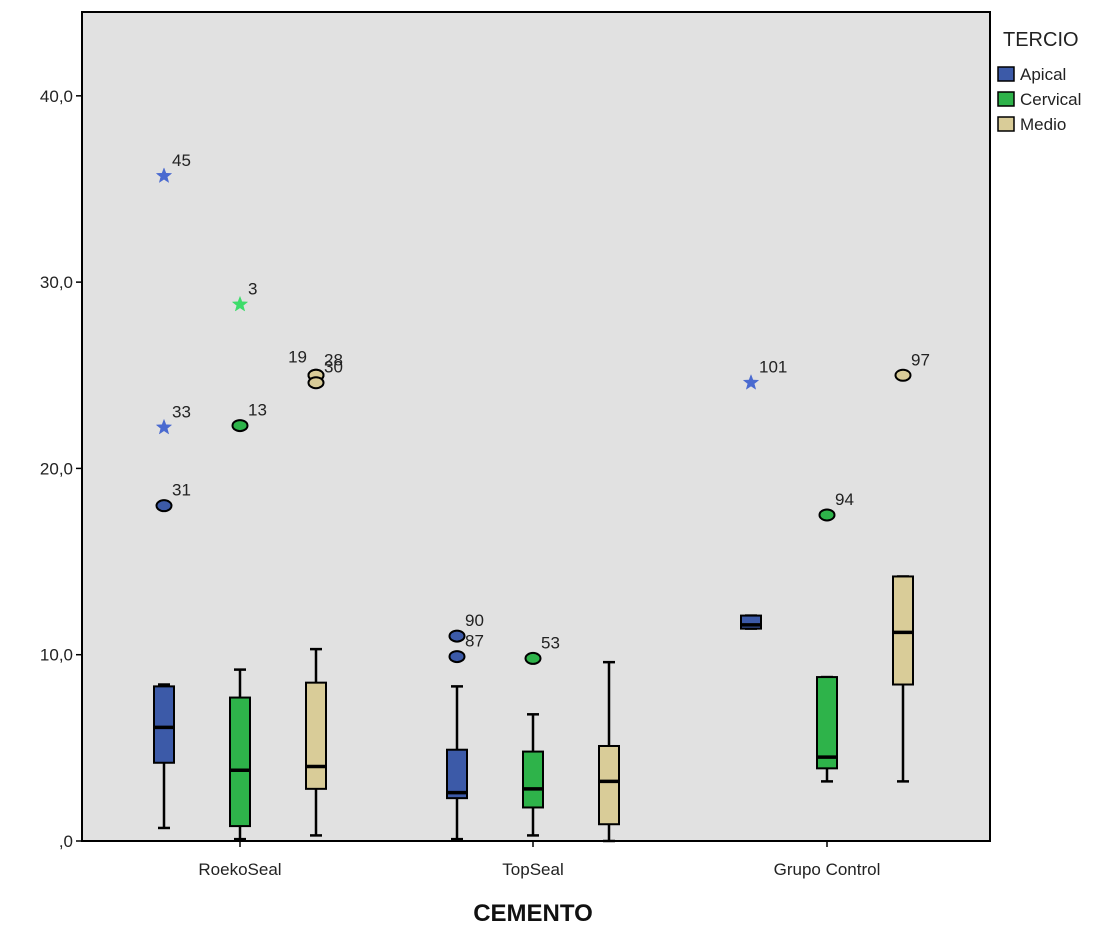  I want to click on x-axis-title: CEMENTO, so click(533, 913).